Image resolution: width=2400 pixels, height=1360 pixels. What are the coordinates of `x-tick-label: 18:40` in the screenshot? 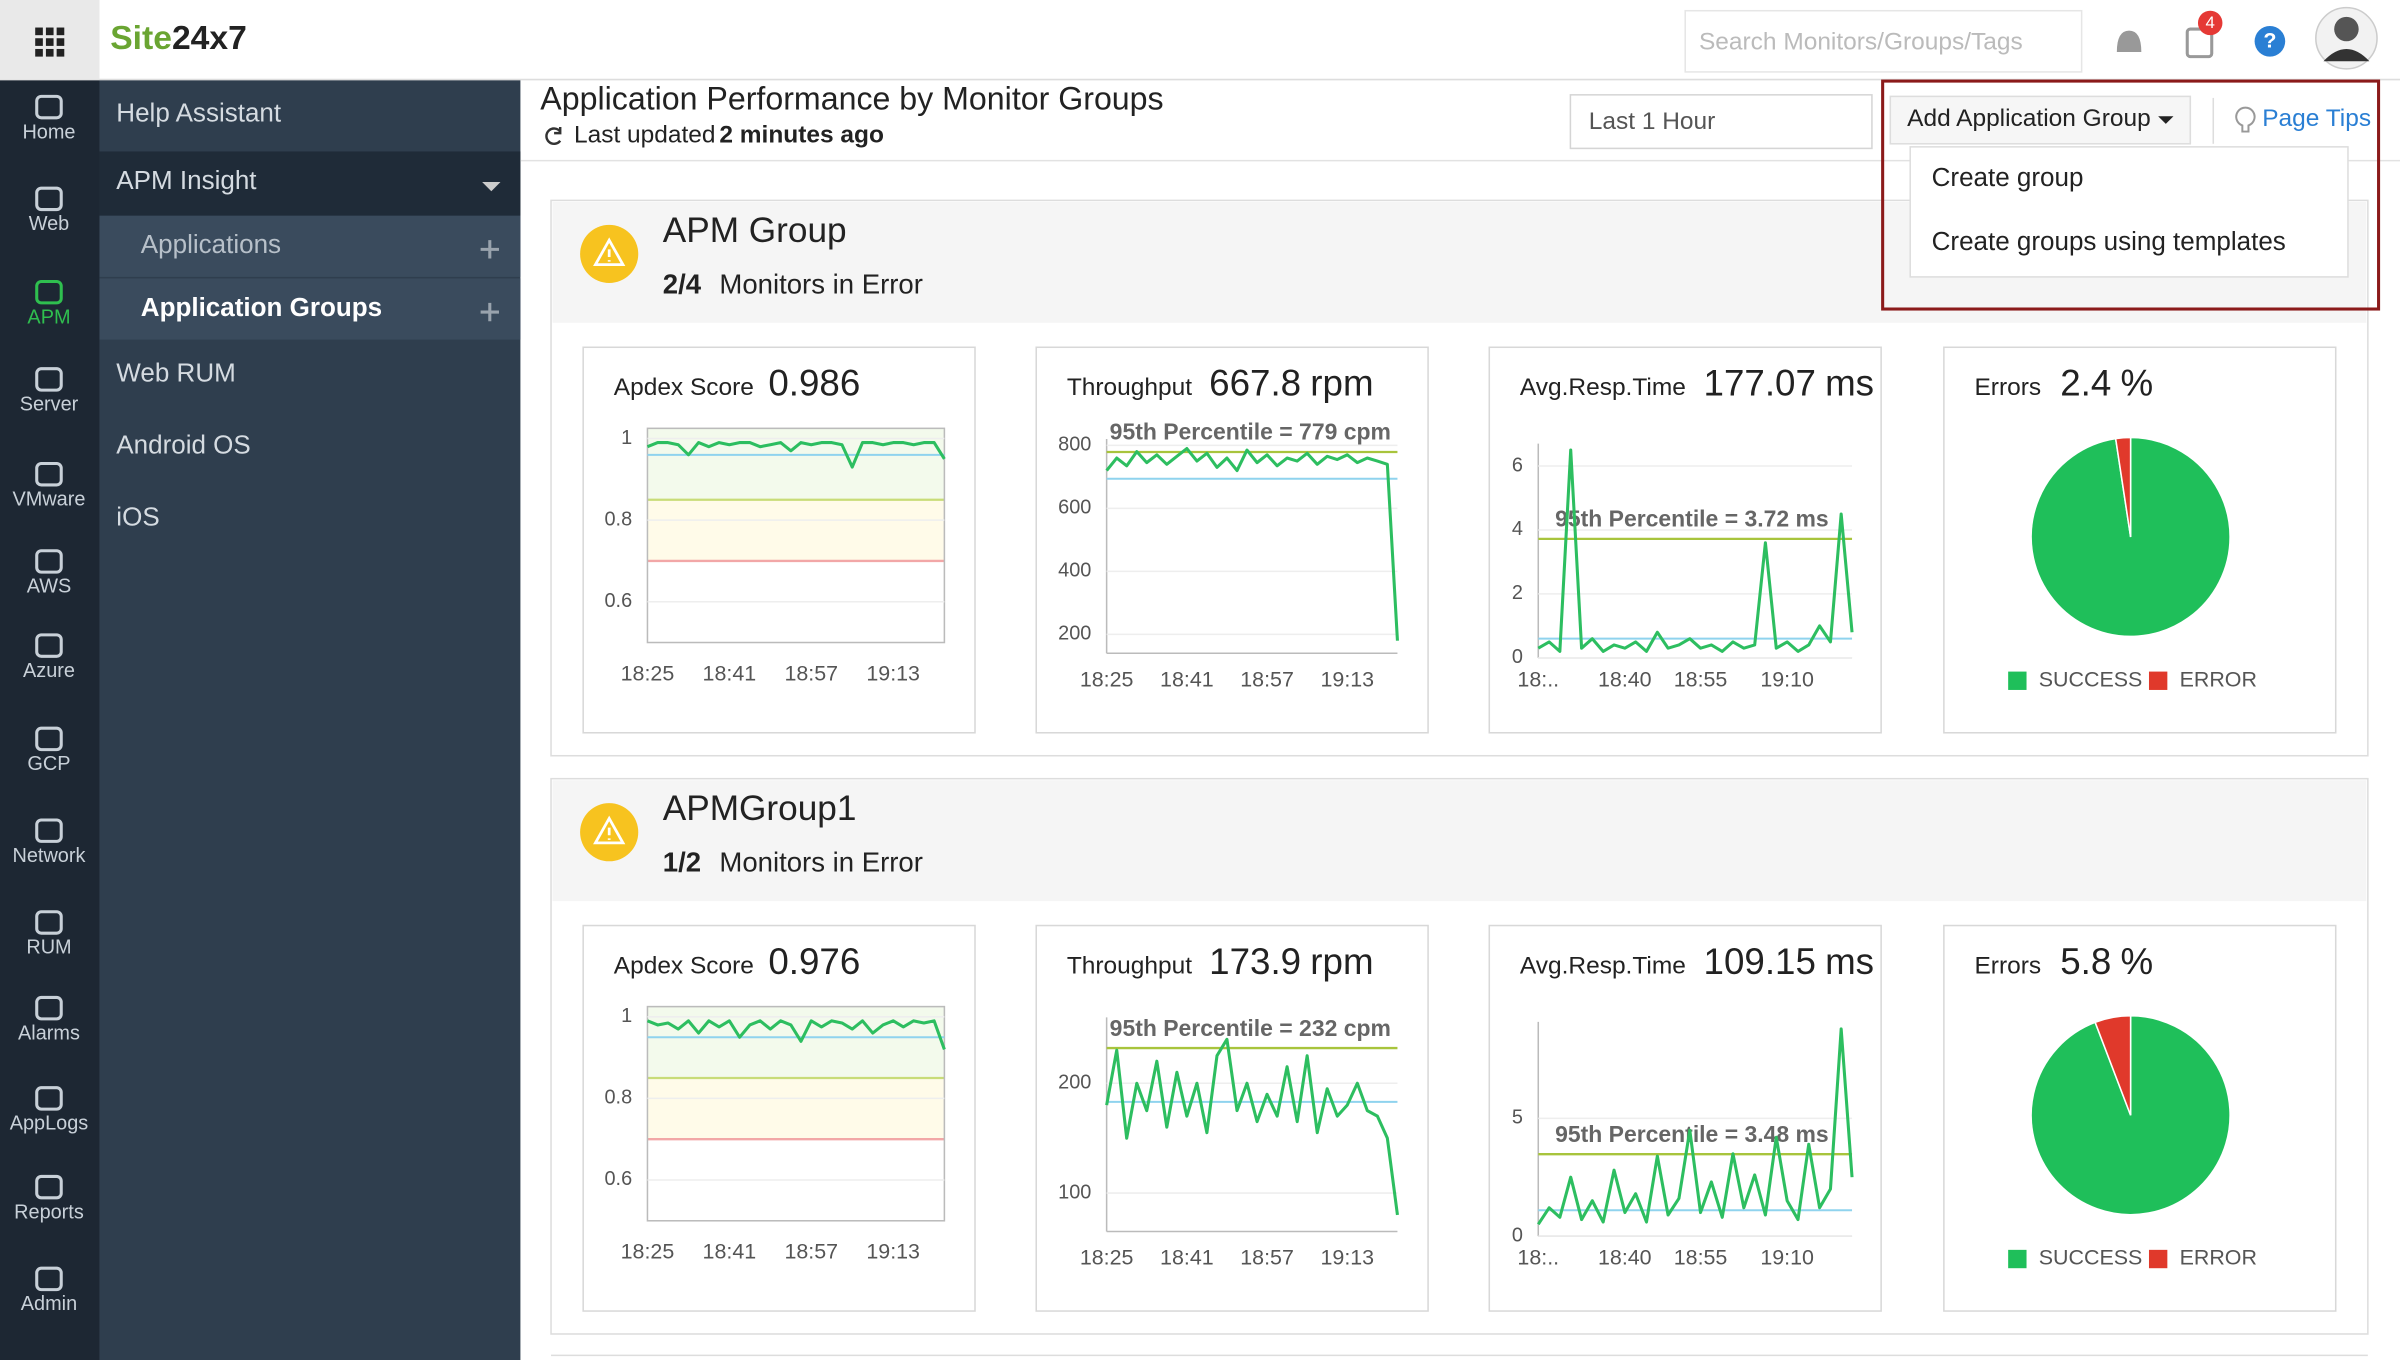 It's located at (1625, 679).